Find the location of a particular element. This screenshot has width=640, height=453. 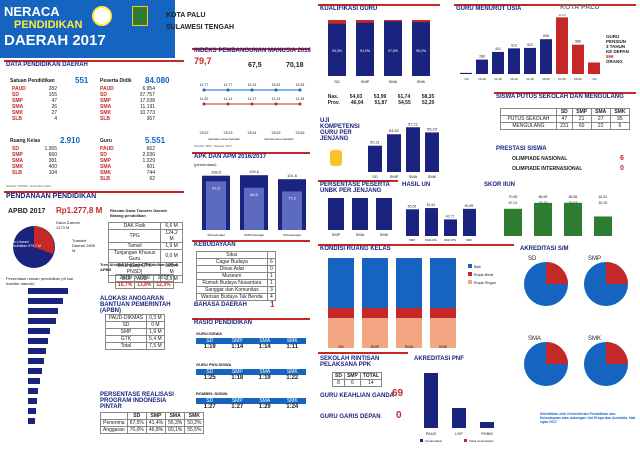

ipm-harapan-label: 15,53 is located at coordinates (300, 85).